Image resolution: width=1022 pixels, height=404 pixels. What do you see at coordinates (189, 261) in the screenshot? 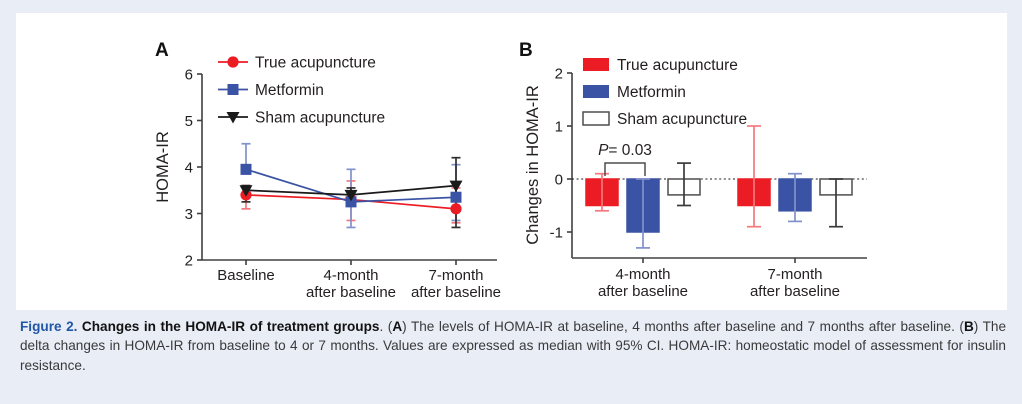
I see `panel-a-y-tick-label: 2` at bounding box center [189, 261].